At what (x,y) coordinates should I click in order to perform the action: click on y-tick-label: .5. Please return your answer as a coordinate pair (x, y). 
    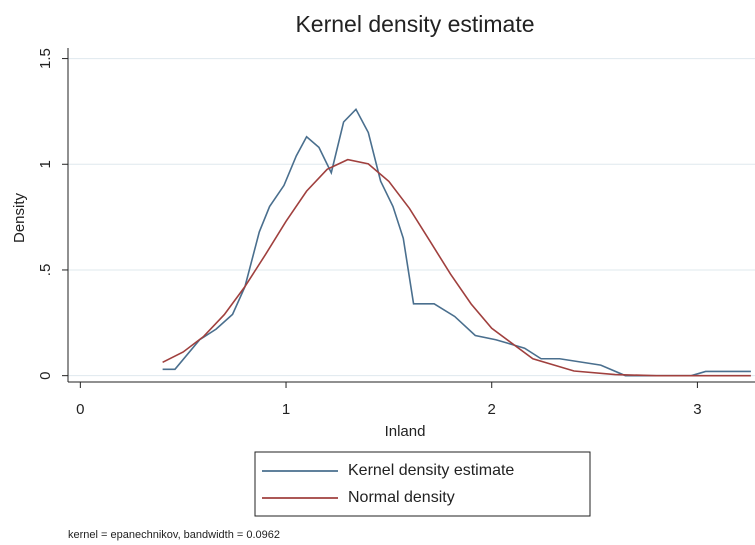
    Looking at the image, I should click on (45, 270).